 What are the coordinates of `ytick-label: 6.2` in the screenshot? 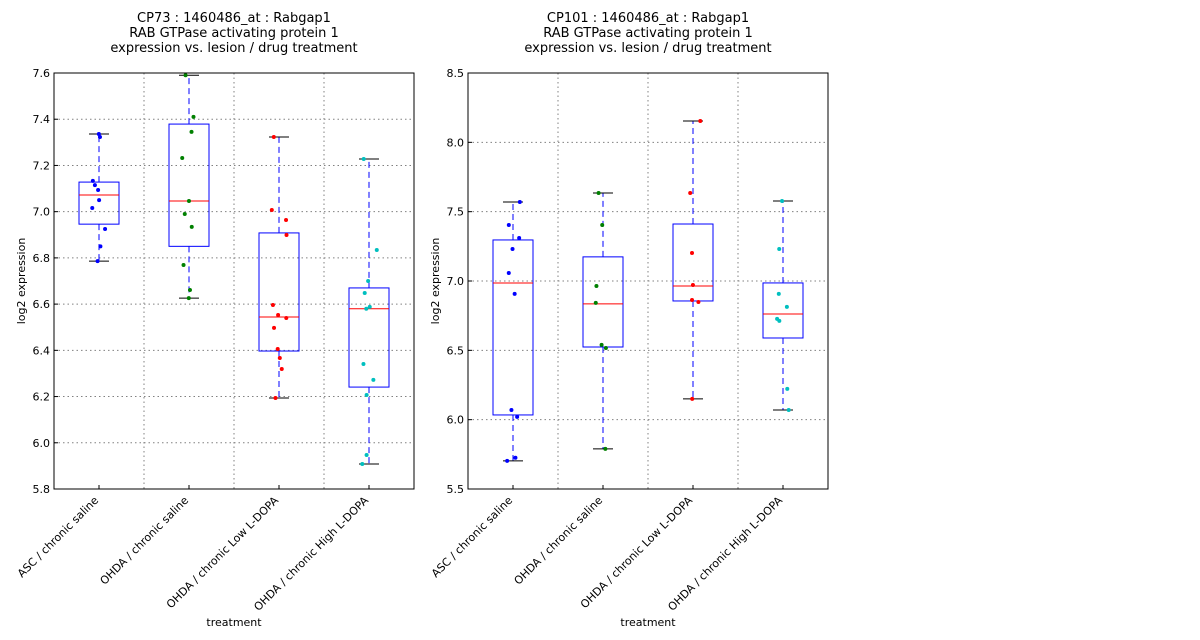 It's located at (42, 397).